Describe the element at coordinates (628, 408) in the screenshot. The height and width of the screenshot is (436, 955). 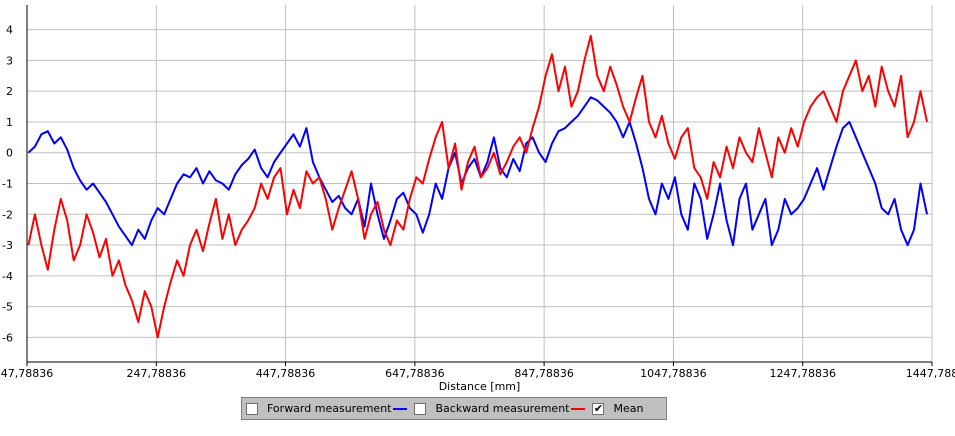
I see `mean-label: Mean` at that location.